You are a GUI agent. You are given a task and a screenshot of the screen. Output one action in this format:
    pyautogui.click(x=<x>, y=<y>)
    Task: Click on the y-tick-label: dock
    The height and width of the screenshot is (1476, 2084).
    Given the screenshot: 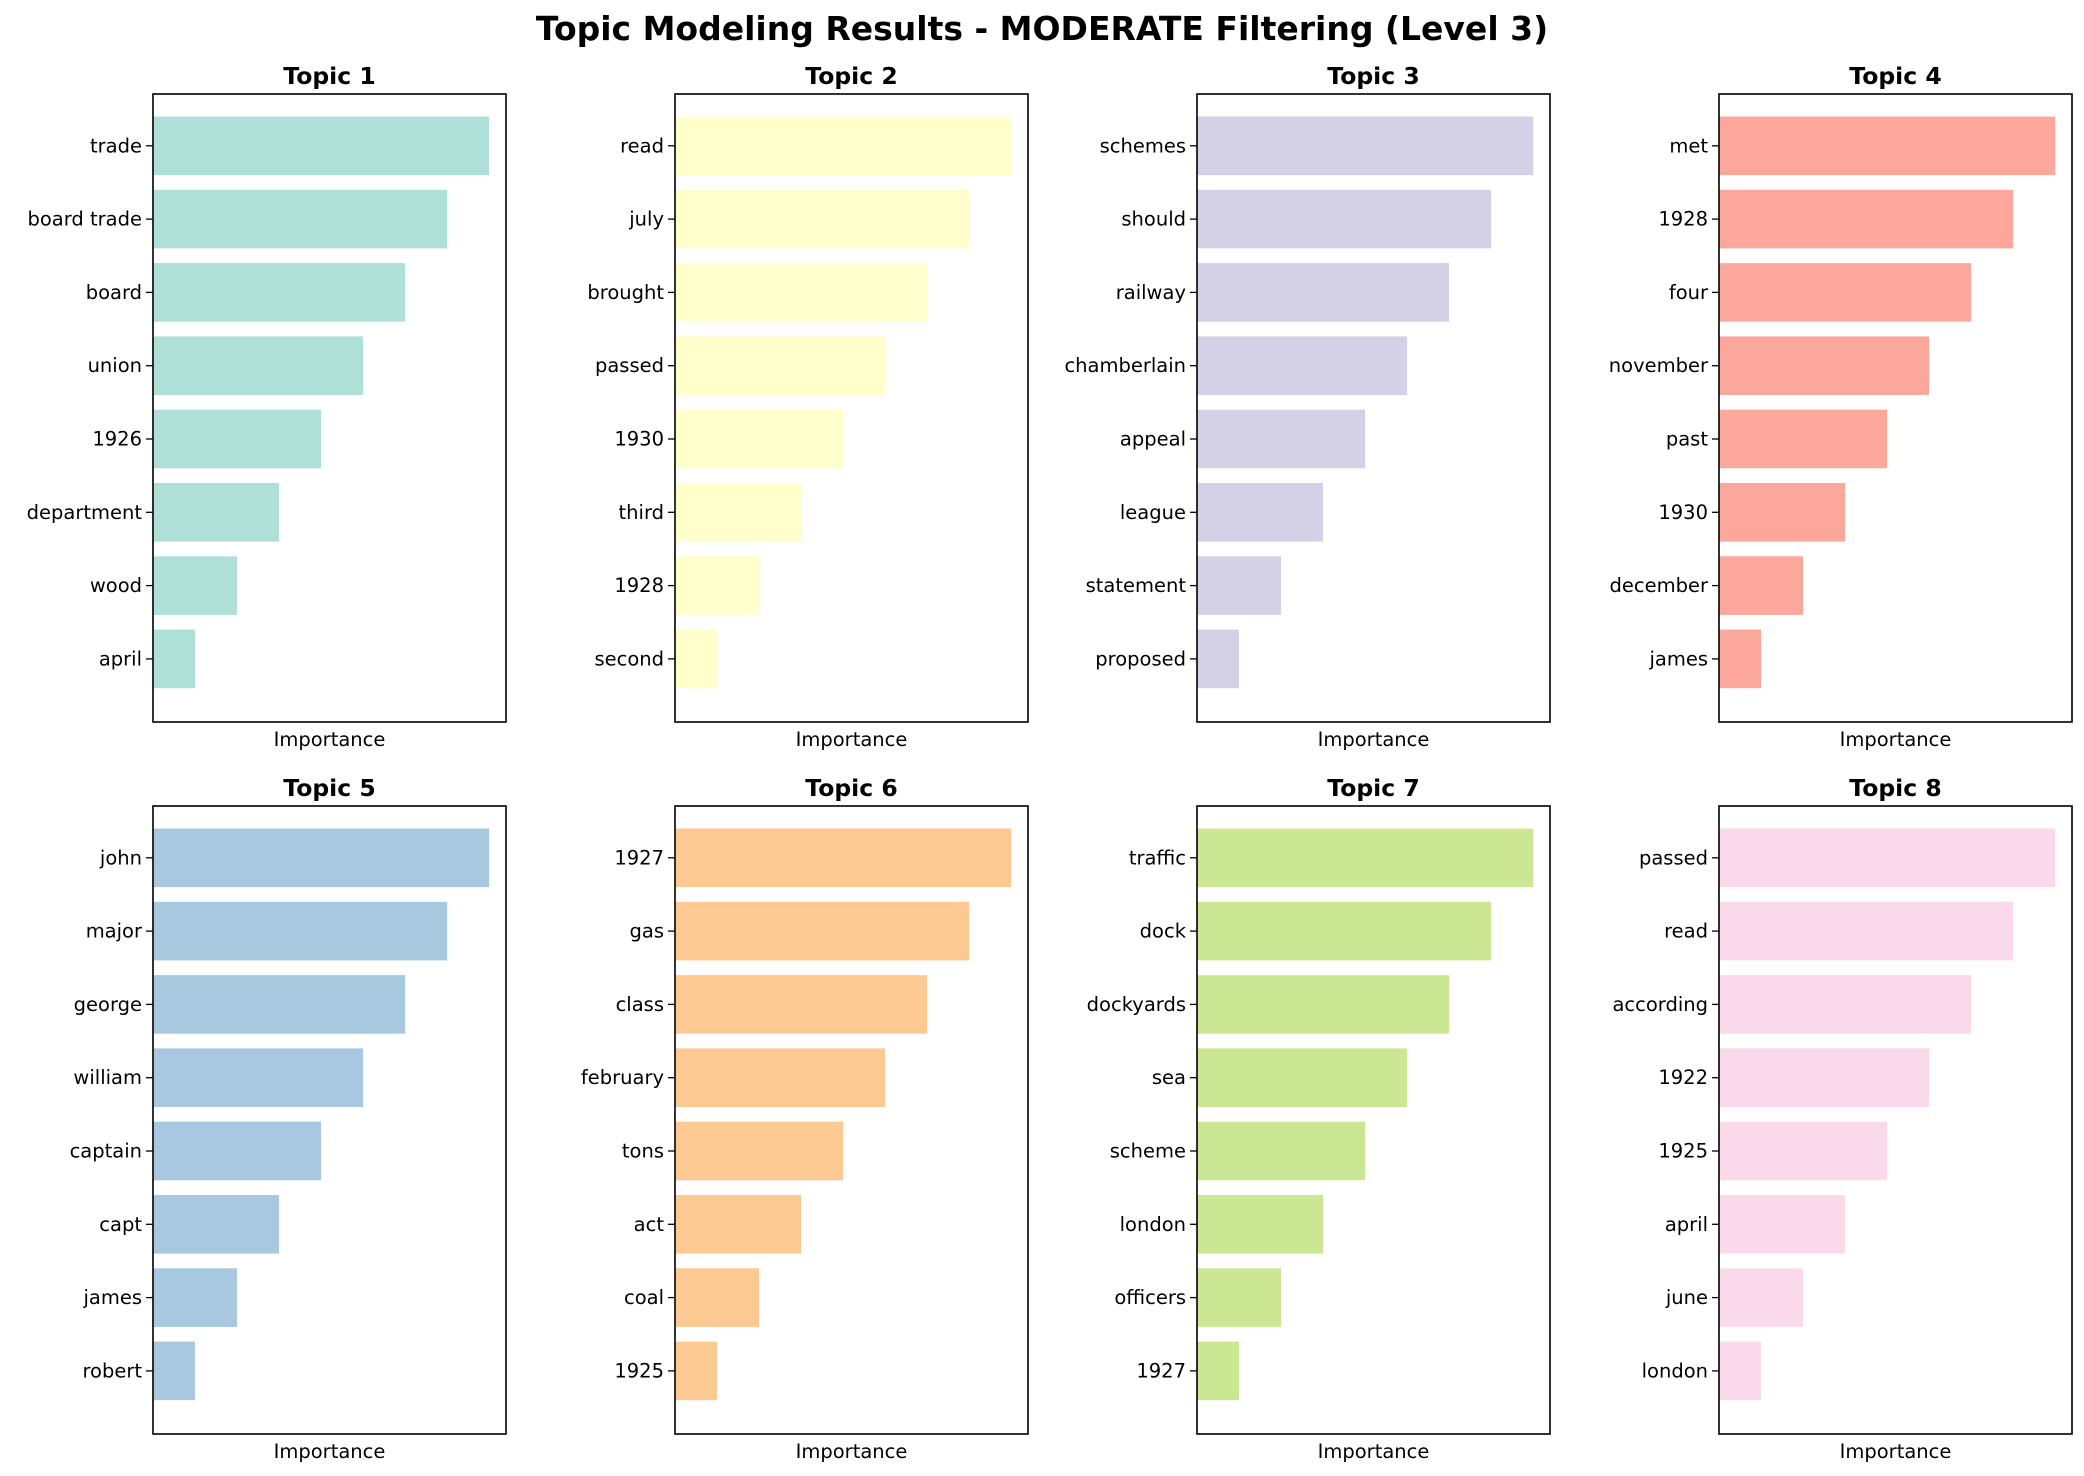 What is the action you would take?
    pyautogui.click(x=1163, y=931)
    